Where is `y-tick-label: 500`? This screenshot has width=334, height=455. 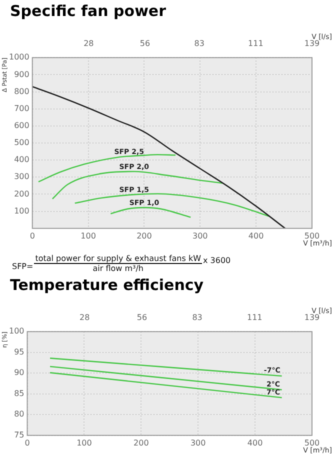
y-tick-label: 500 is located at coordinates (22, 143).